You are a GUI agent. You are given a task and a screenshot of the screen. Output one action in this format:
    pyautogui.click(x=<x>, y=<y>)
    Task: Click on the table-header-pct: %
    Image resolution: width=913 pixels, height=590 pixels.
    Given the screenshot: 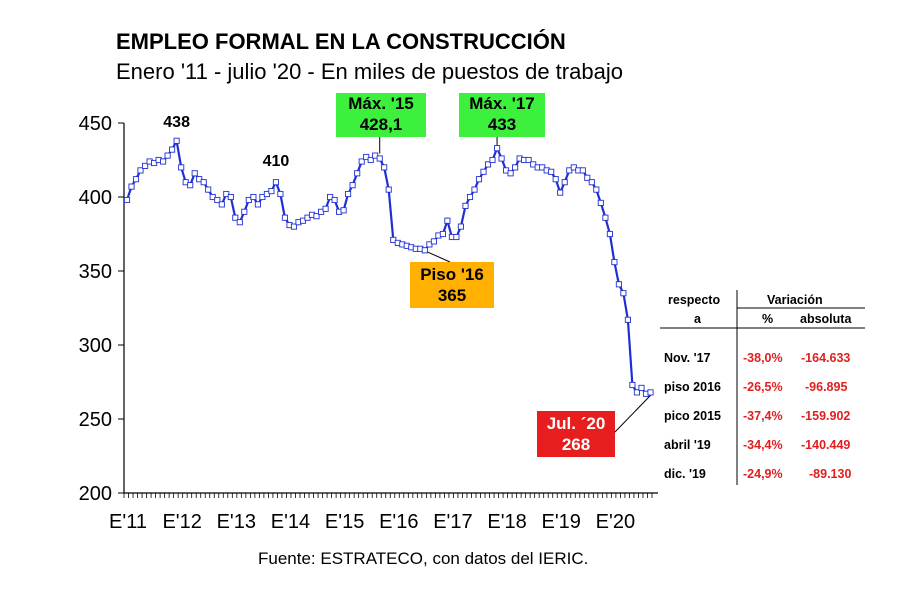 What is the action you would take?
    pyautogui.click(x=768, y=319)
    